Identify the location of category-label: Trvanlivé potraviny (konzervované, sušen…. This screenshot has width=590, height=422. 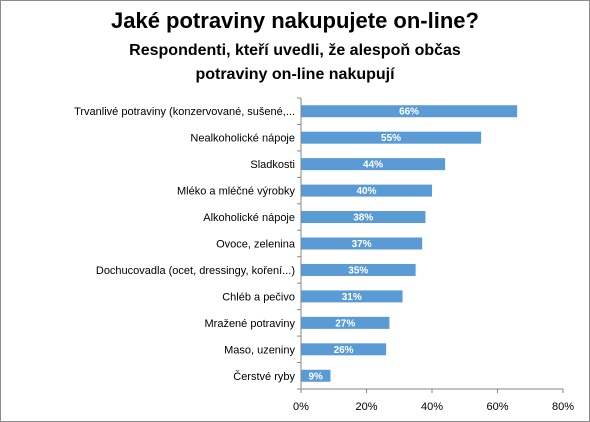
(184, 112).